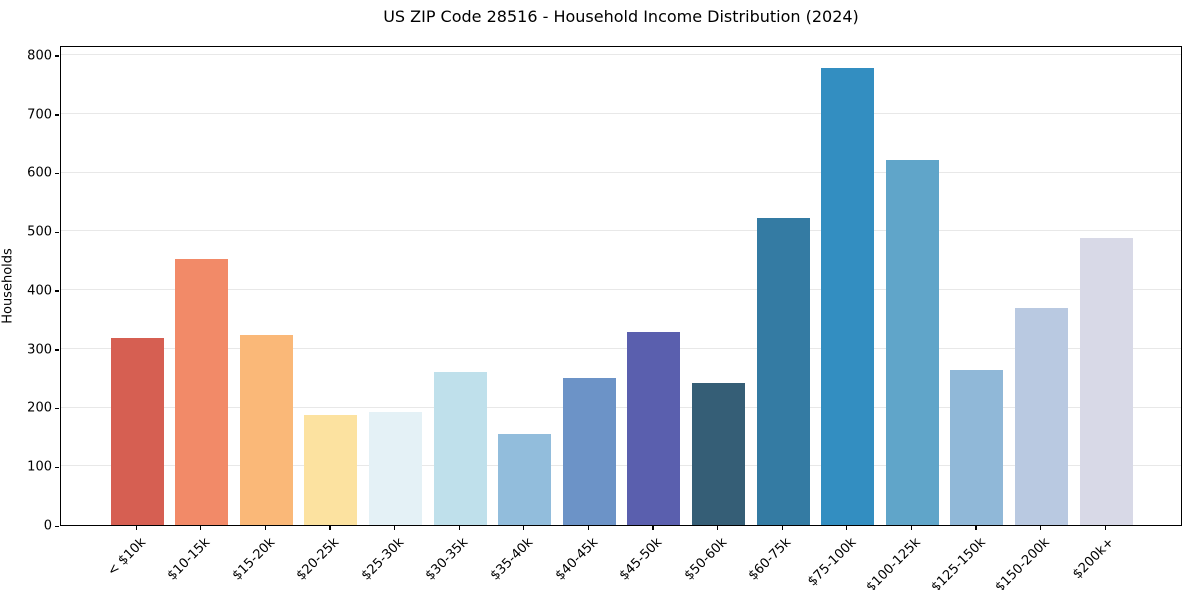 This screenshot has height=590, width=1189. I want to click on x-tick-label: $150-200k, so click(1022, 562).